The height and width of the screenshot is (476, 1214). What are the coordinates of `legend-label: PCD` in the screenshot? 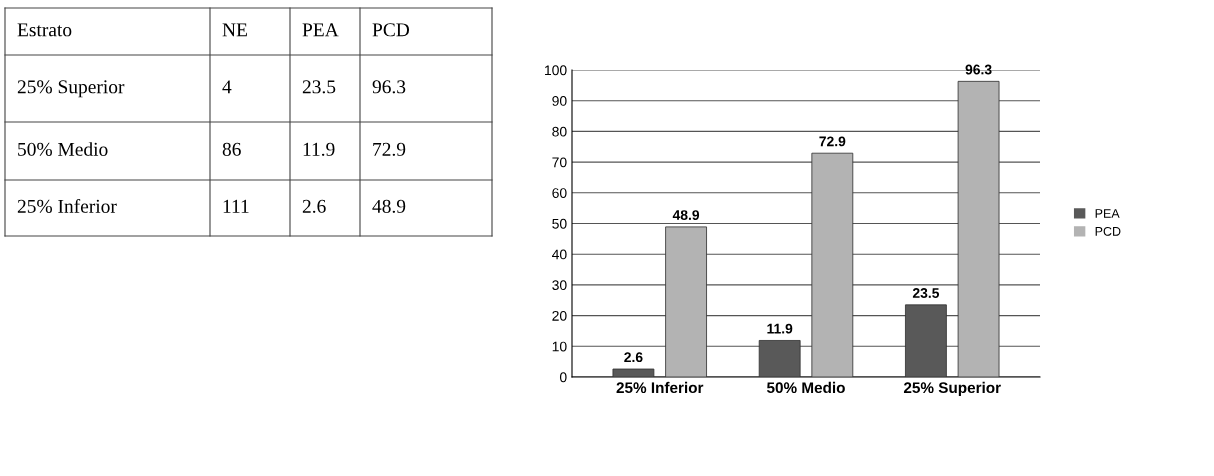 It's located at (1108, 231).